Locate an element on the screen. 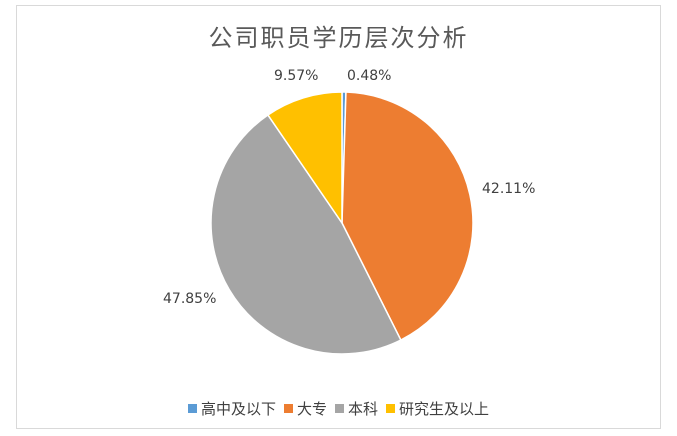 This screenshot has width=677, height=436. legend-item-3: 本科 is located at coordinates (356, 408).